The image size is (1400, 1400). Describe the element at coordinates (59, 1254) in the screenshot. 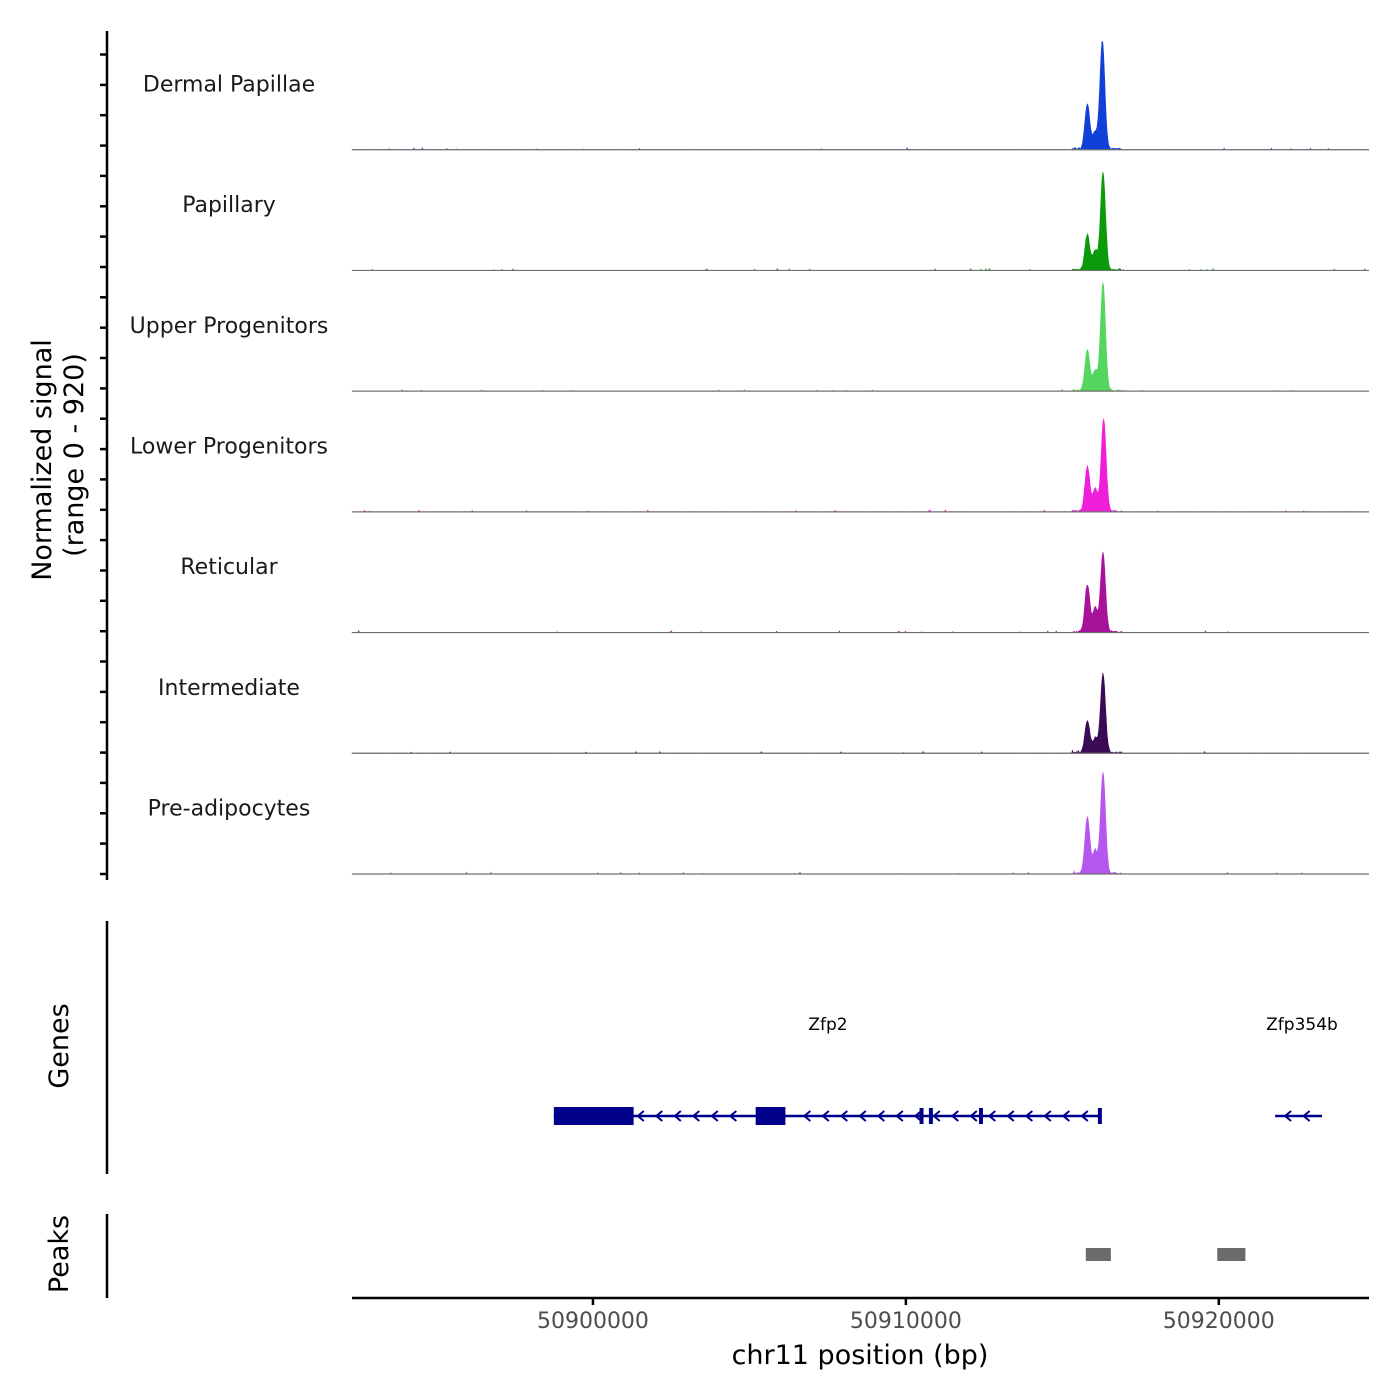

I see `peaks-ylabel: Peaks` at that location.